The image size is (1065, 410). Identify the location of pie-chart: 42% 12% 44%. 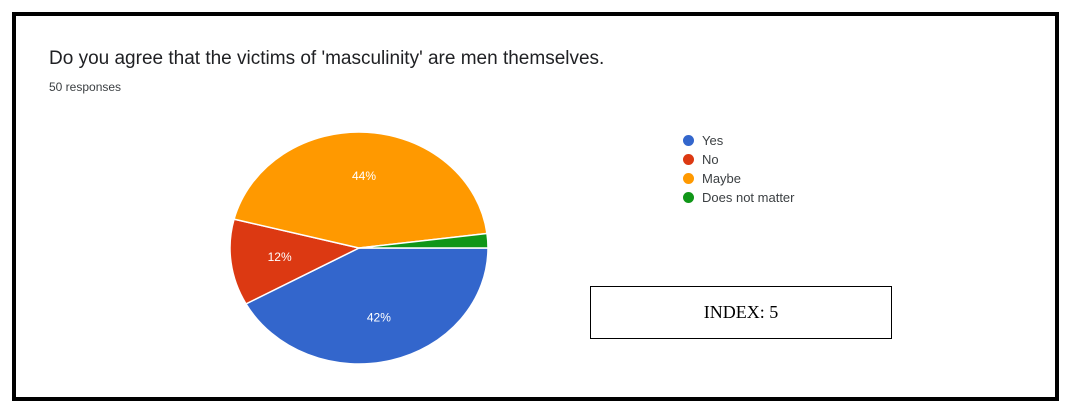
(359, 248).